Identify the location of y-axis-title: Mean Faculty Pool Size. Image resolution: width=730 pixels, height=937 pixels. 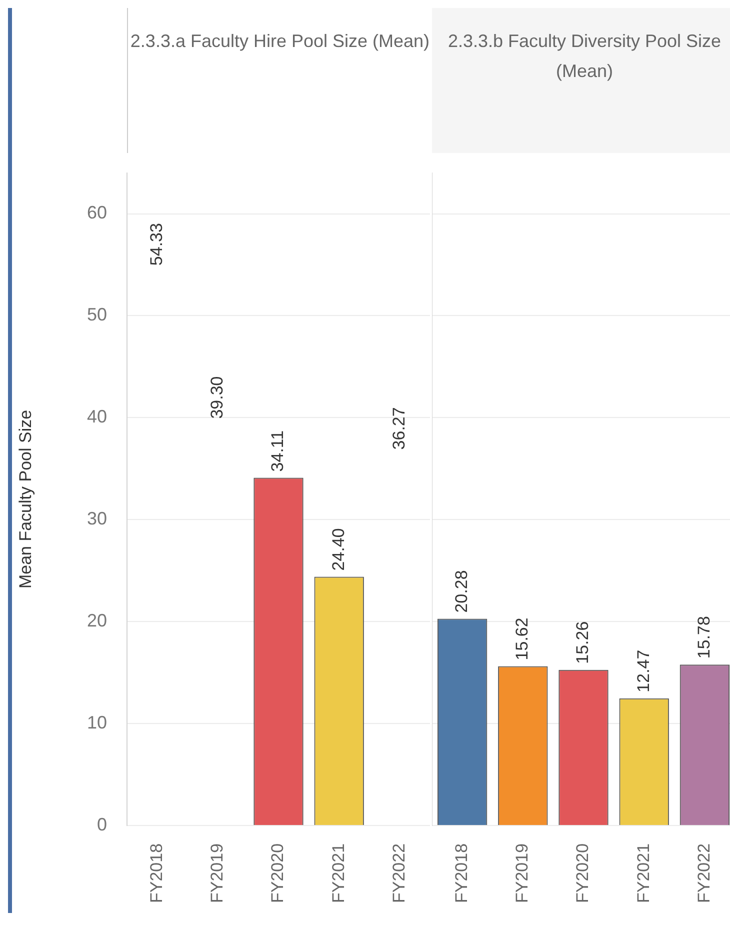
(25, 499).